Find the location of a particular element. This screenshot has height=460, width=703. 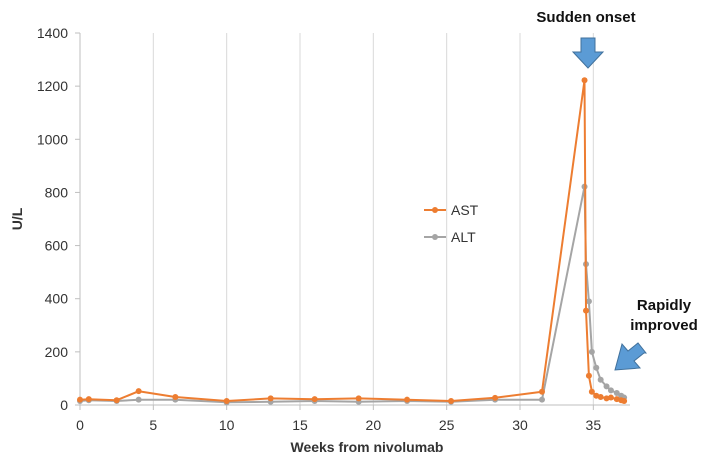

legend: AST ALT is located at coordinates (451, 223).